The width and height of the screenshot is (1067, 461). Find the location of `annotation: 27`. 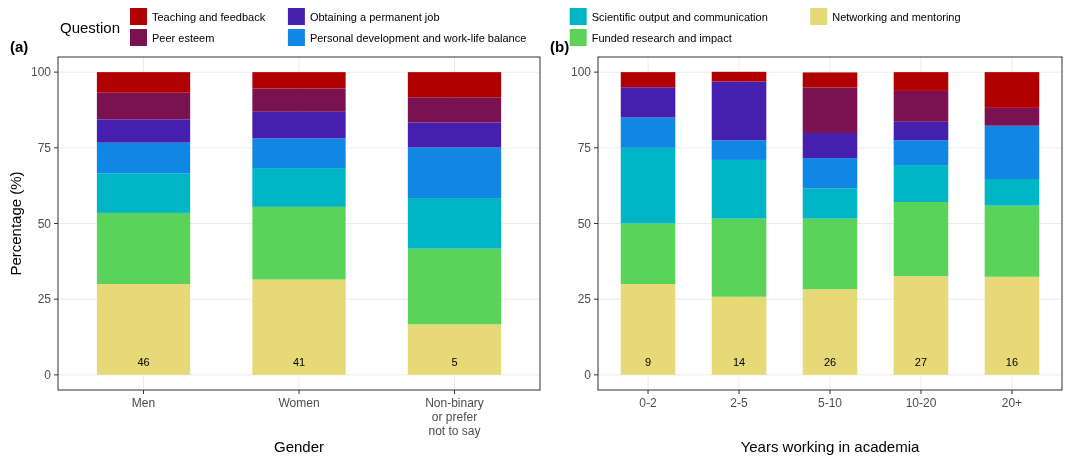

annotation: 27 is located at coordinates (921, 361).